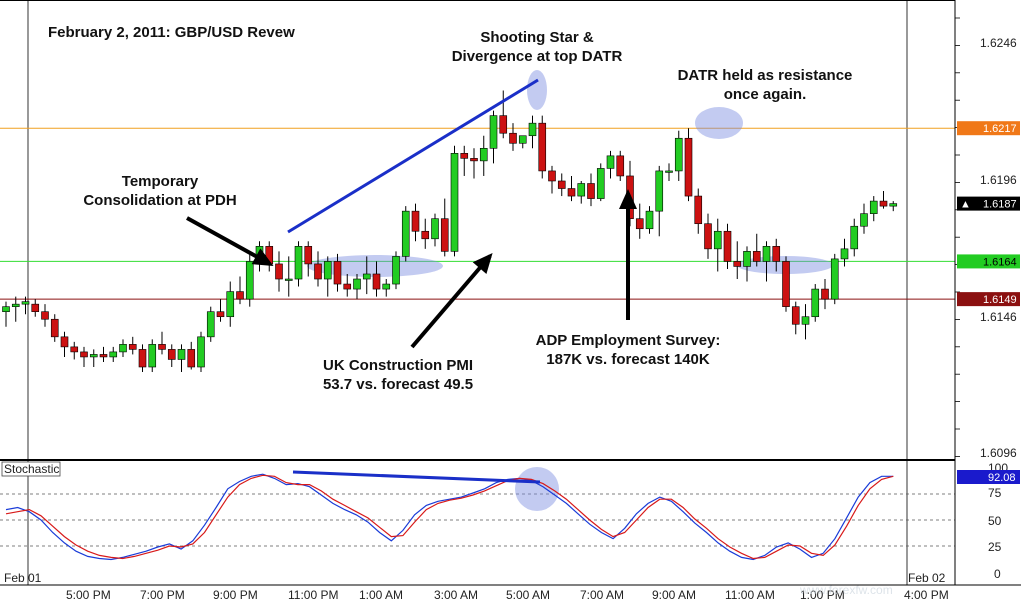  Describe the element at coordinates (23, 578) in the screenshot. I see `time-tick-feb01: Feb 01` at that location.